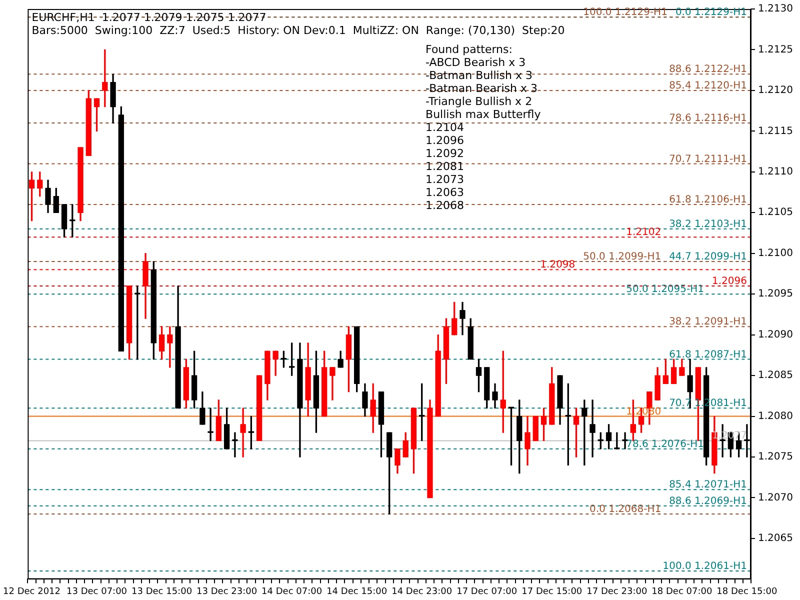  I want to click on chart-title: EURCHF,H1 1.2077 1.2079 1.2075 1.2077, so click(149, 17).